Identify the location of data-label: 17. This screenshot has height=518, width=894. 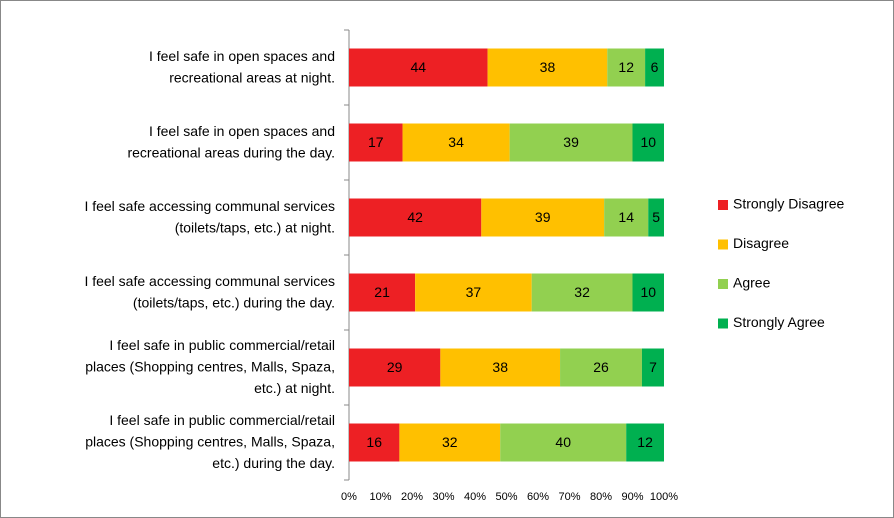
(376, 142).